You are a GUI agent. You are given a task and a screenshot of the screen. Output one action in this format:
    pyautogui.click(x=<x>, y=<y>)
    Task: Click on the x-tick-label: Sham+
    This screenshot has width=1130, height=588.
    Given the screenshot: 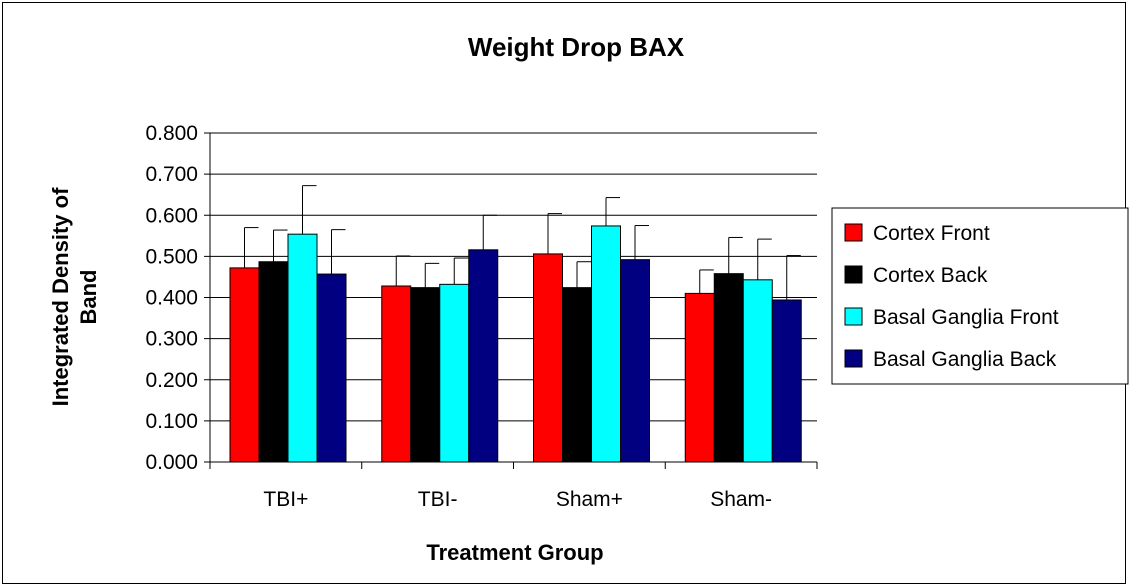 What is the action you would take?
    pyautogui.click(x=589, y=499)
    